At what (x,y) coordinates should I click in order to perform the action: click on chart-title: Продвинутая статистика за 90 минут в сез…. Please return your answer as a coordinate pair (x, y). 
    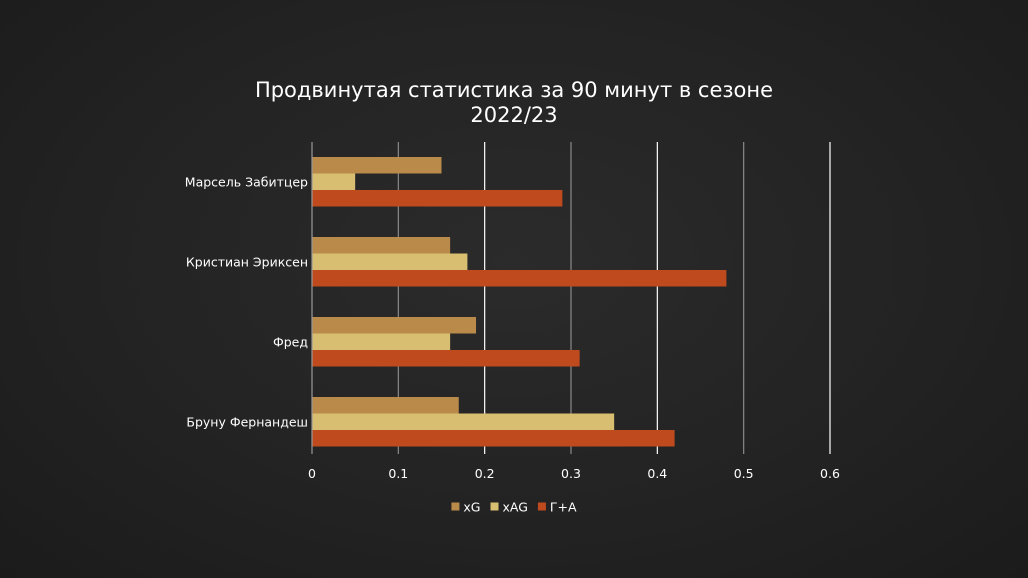
    Looking at the image, I should click on (514, 102).